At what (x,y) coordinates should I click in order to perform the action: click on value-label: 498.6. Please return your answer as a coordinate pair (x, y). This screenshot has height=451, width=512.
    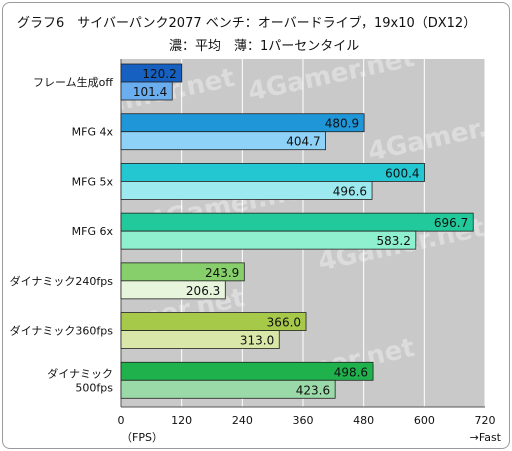
    Looking at the image, I should click on (351, 372).